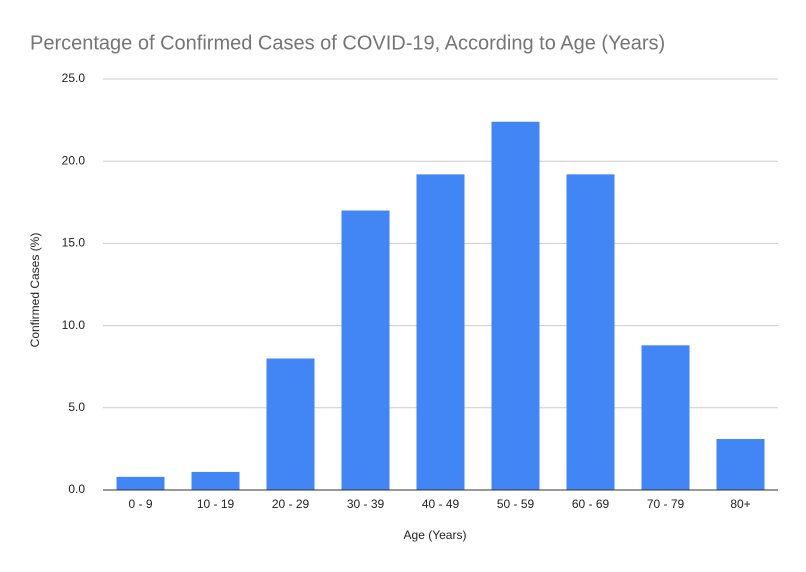 The image size is (806, 572). Describe the element at coordinates (74, 243) in the screenshot. I see `y-tick-label: 15.0` at that location.